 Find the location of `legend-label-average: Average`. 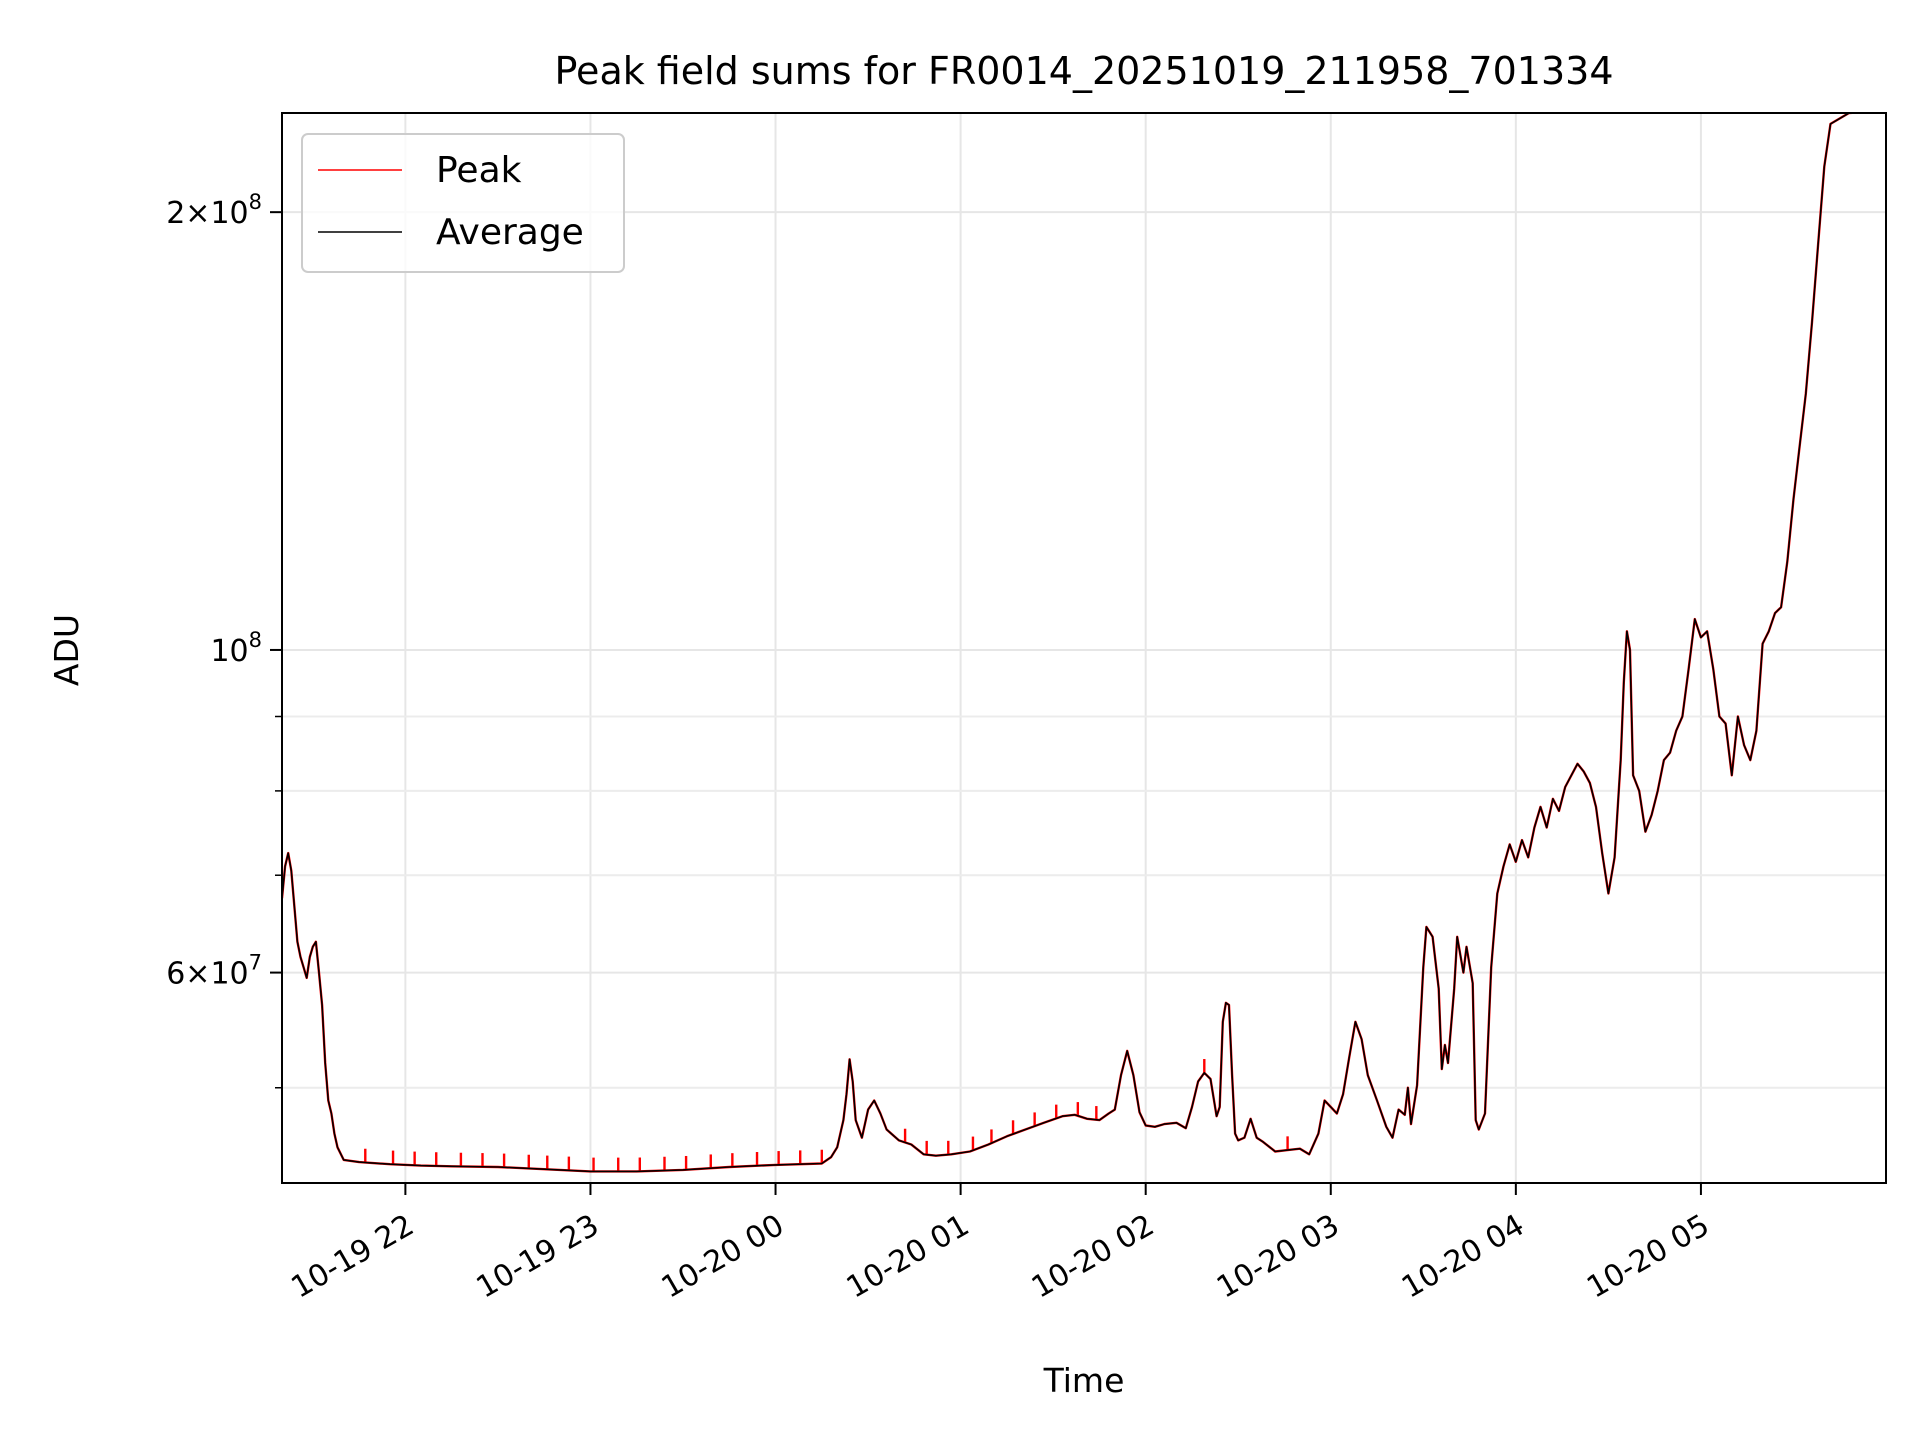

legend-label-average: Average is located at coordinates (510, 232).